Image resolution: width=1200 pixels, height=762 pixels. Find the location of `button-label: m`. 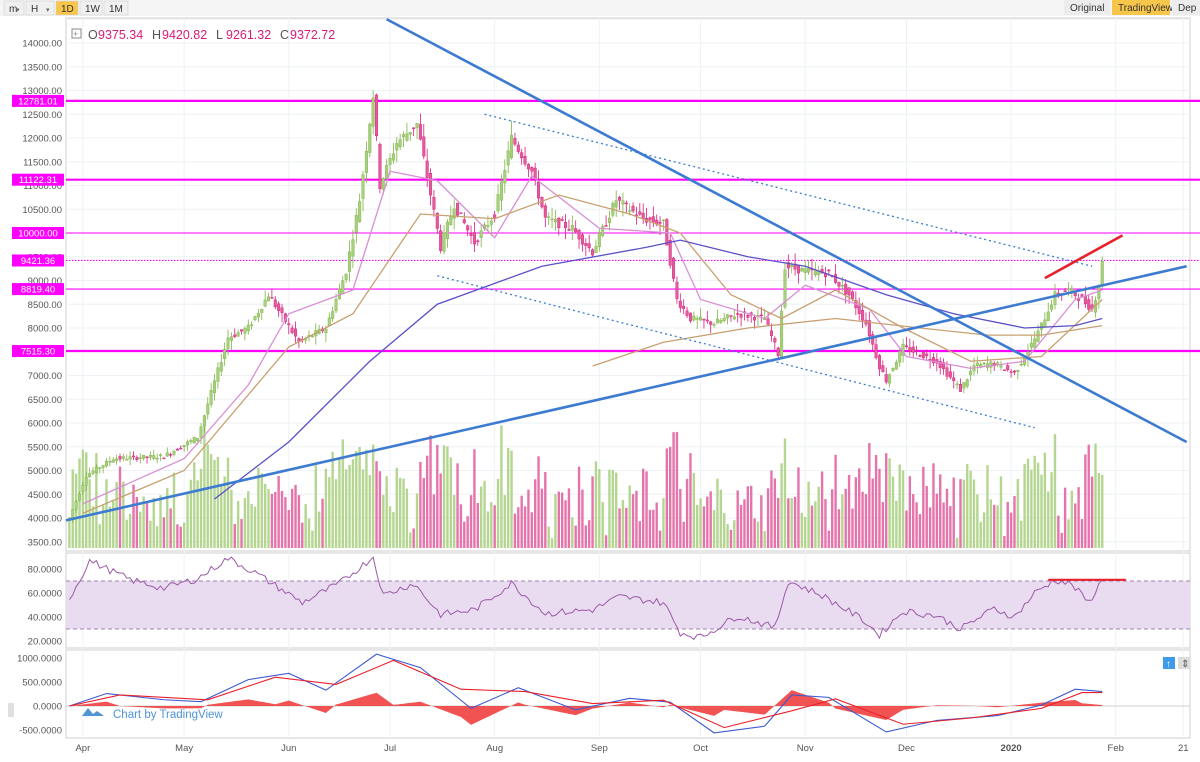

button-label: m is located at coordinates (13, 9).